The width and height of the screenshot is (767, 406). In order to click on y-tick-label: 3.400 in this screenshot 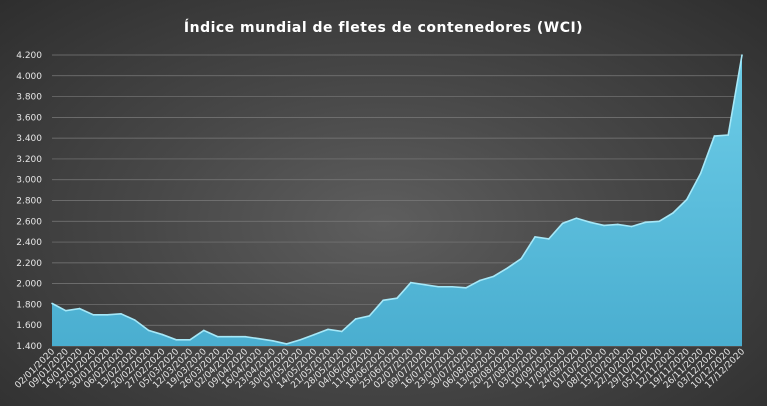, I will do `click(29, 139)`.